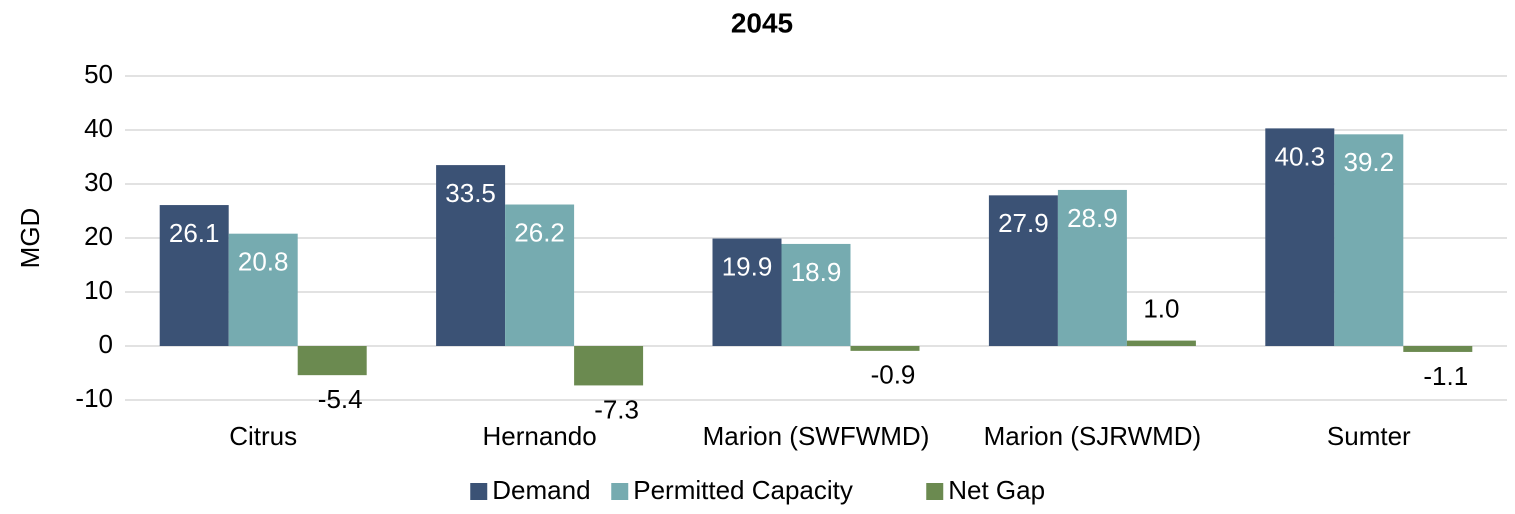 This screenshot has width=1515, height=514. Describe the element at coordinates (106, 344) in the screenshot. I see `y-tick-label: 0` at that location.